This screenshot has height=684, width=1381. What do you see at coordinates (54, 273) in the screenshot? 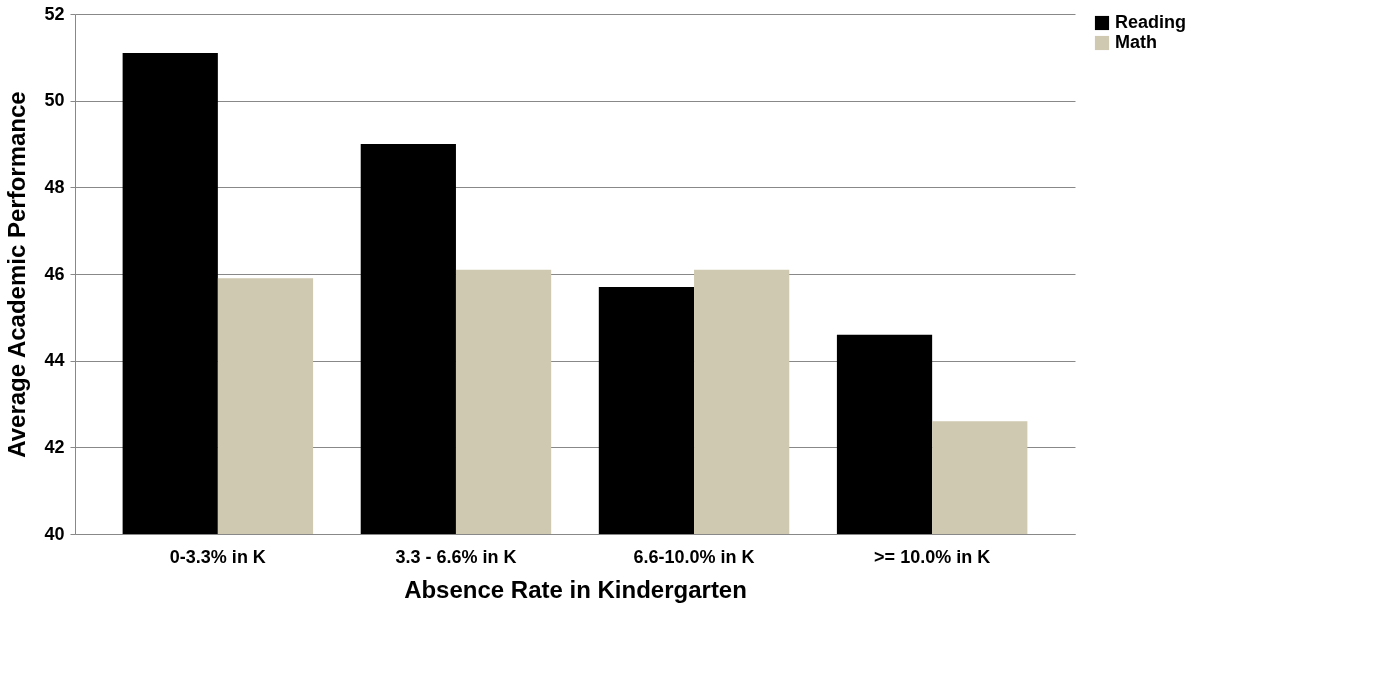
I see `y-tick-label: 46` at bounding box center [54, 273].